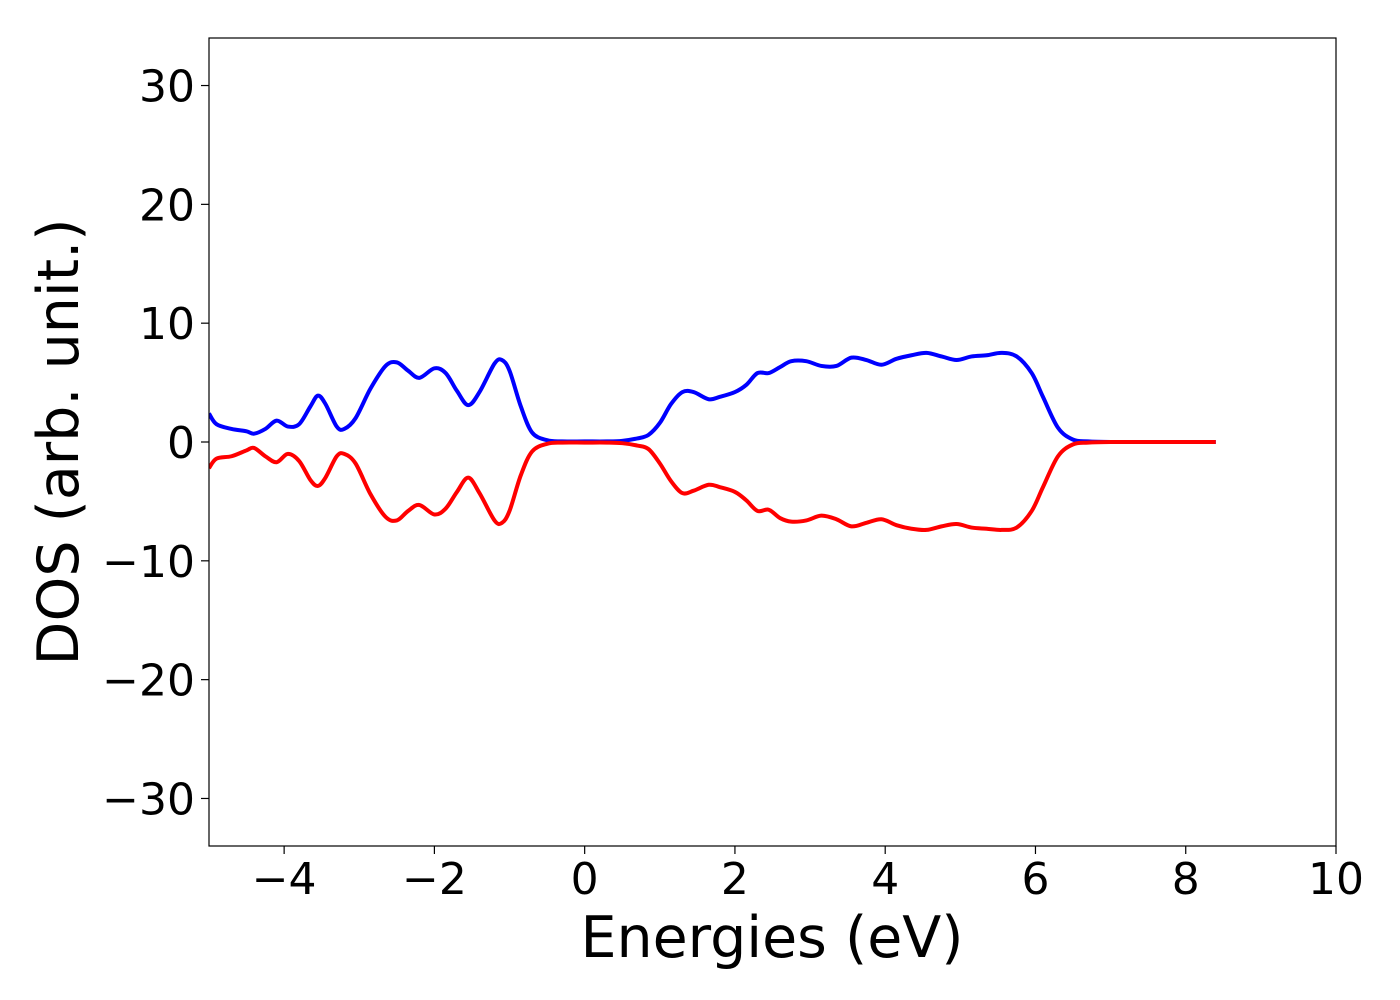  What do you see at coordinates (167, 87) in the screenshot?
I see `y-tick-label: 30` at bounding box center [167, 87].